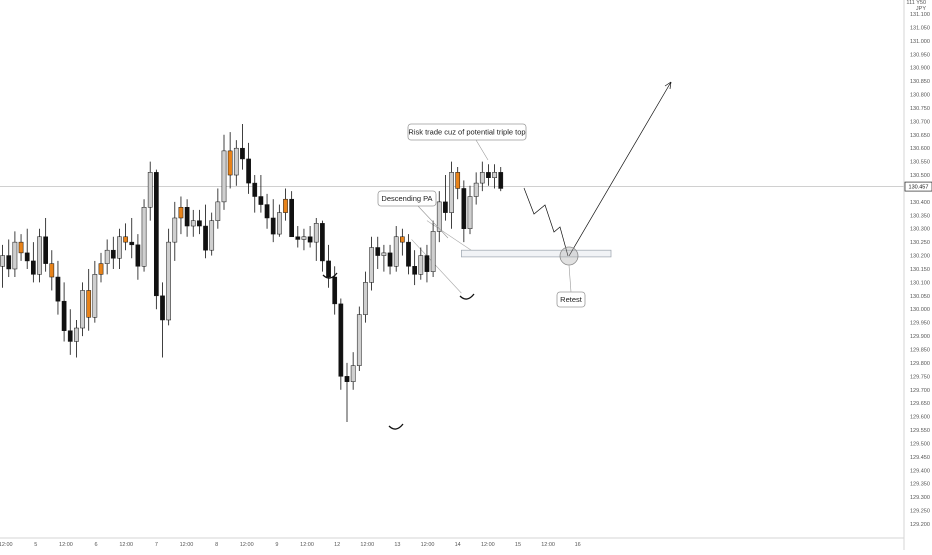  I want to click on y-tick-label: 130.050, so click(920, 297).